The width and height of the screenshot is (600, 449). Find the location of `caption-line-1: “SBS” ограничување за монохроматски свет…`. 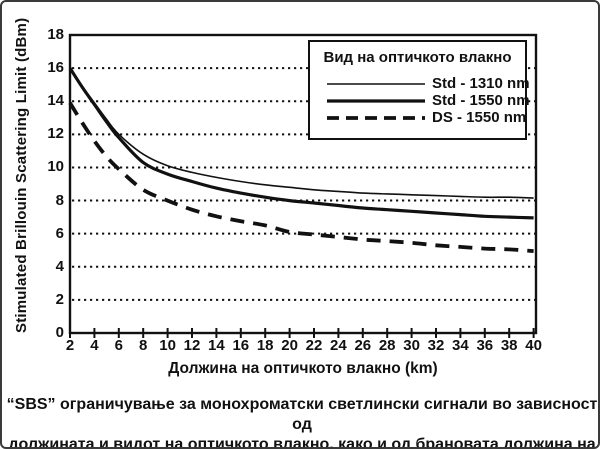

caption-line-1: “SBS” ограничување за монохроматски свет… is located at coordinates (302, 414).